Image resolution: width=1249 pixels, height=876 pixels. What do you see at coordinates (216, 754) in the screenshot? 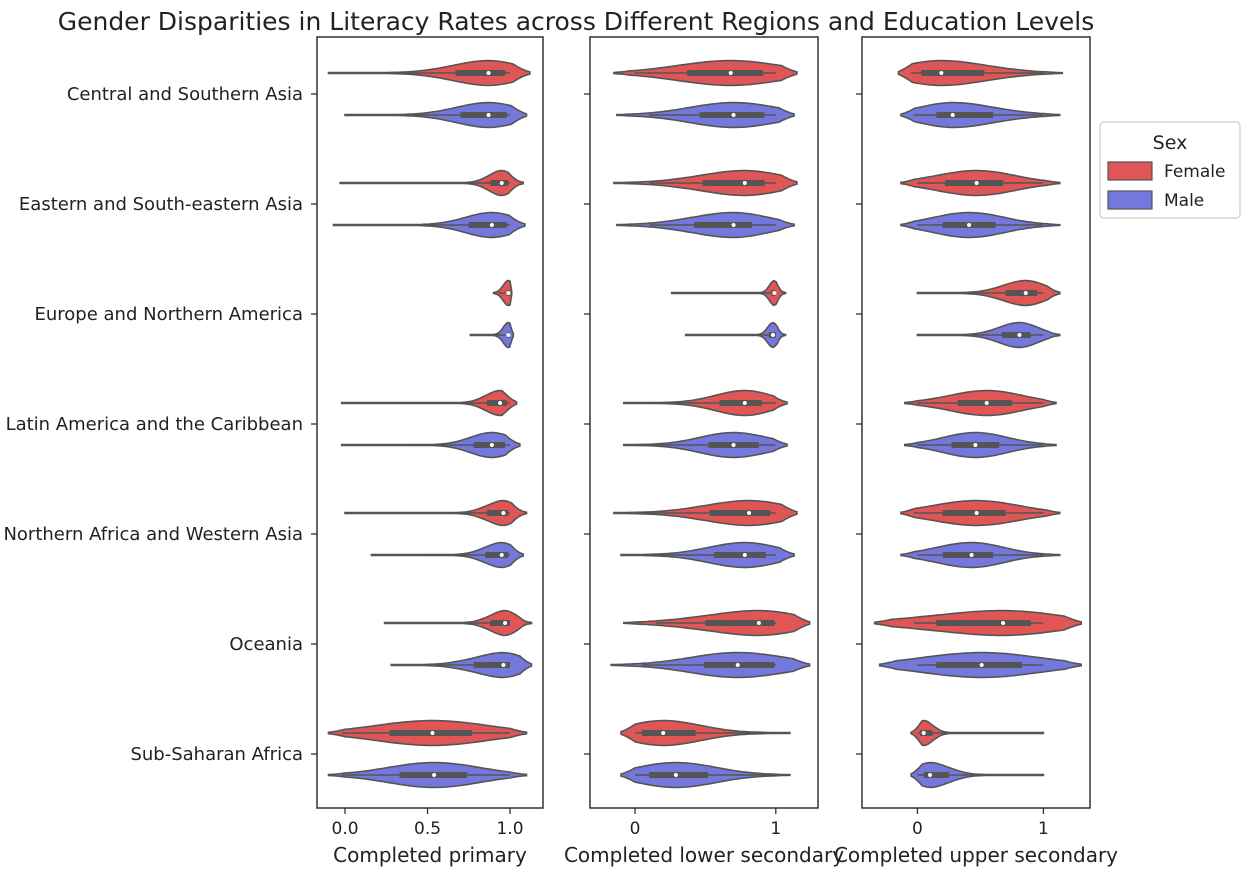
I see `y-tick-label: Sub-Saharan Africa` at bounding box center [216, 754].